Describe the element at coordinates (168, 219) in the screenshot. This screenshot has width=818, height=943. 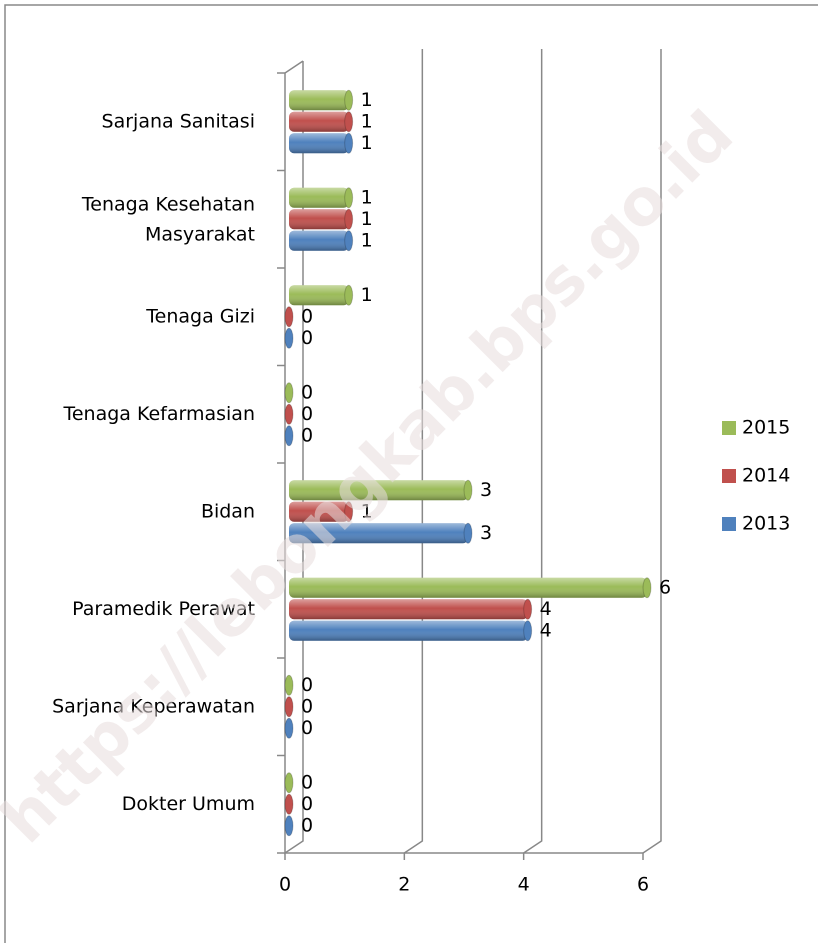
I see `y-tick-label: Tenaga Kesehatan Masyarakat` at that location.